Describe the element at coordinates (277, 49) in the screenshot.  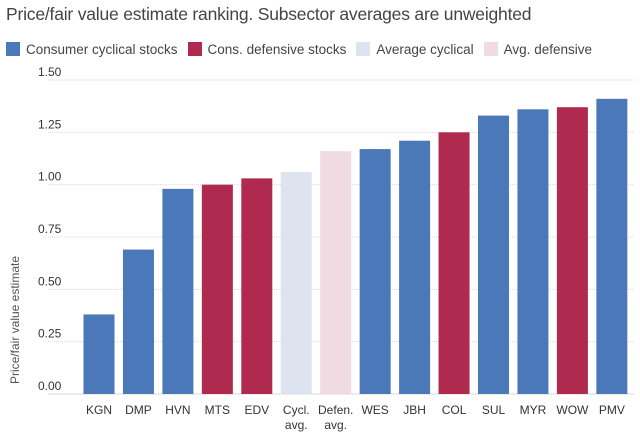
I see `legend-label-cons-defensive: Cons. defensive stocks` at that location.